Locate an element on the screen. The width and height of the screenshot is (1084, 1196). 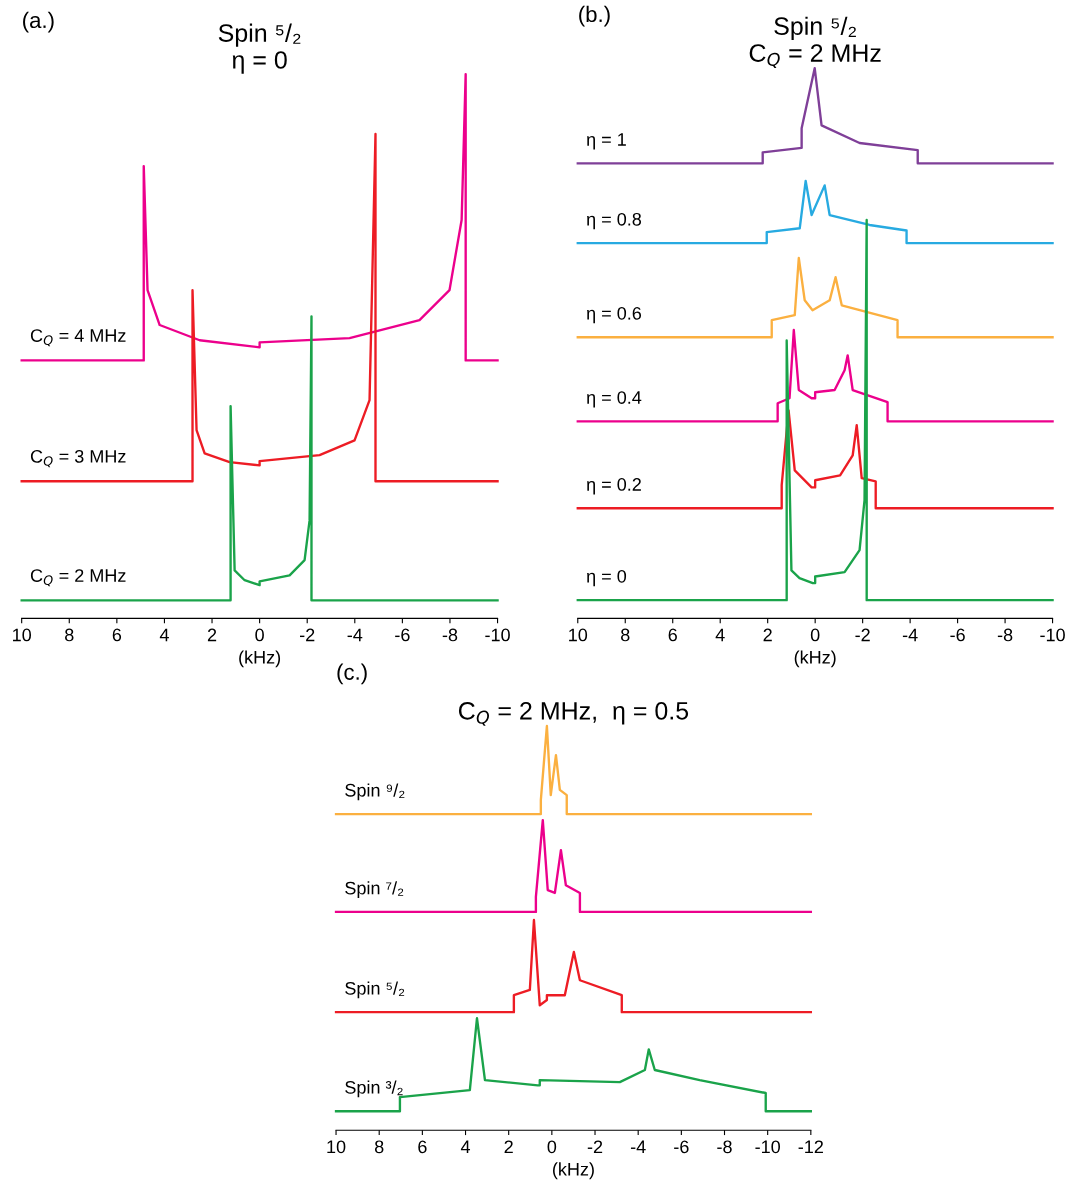
text: (b.) is located at coordinates (594, 16).